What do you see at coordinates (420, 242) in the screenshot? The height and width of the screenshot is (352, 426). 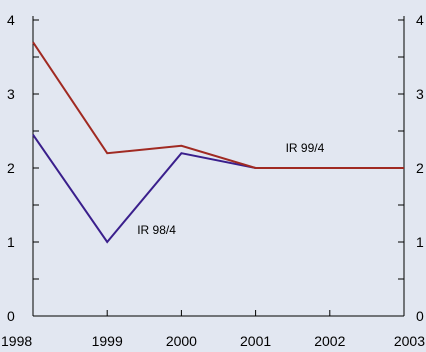 I see `y-tick-label-right: 1` at bounding box center [420, 242].